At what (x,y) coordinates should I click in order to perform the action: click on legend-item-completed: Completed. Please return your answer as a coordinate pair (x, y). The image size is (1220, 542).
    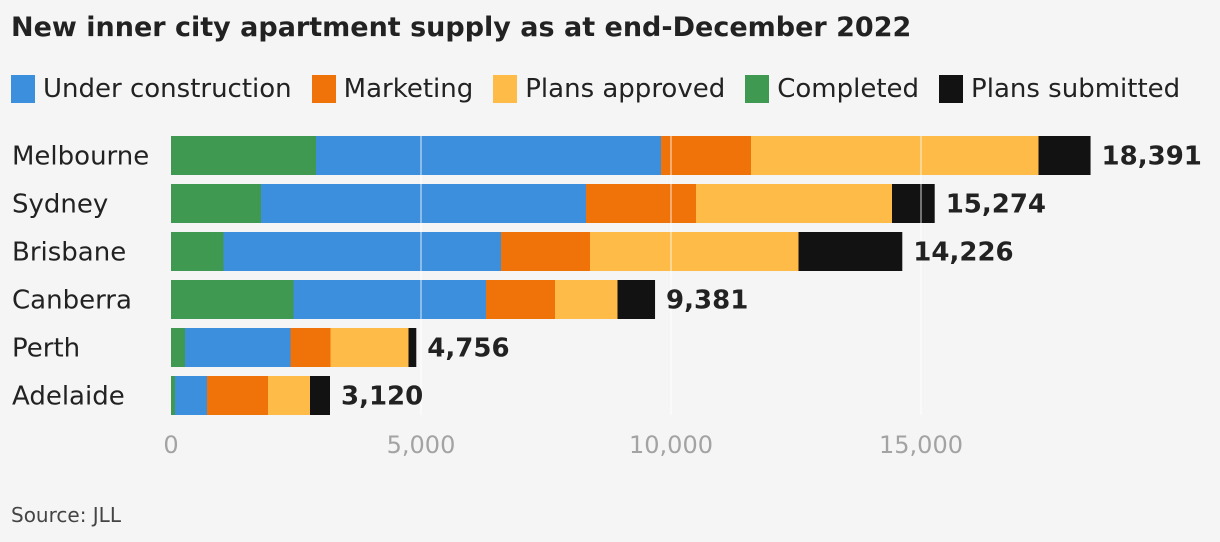
    Looking at the image, I should click on (832, 89).